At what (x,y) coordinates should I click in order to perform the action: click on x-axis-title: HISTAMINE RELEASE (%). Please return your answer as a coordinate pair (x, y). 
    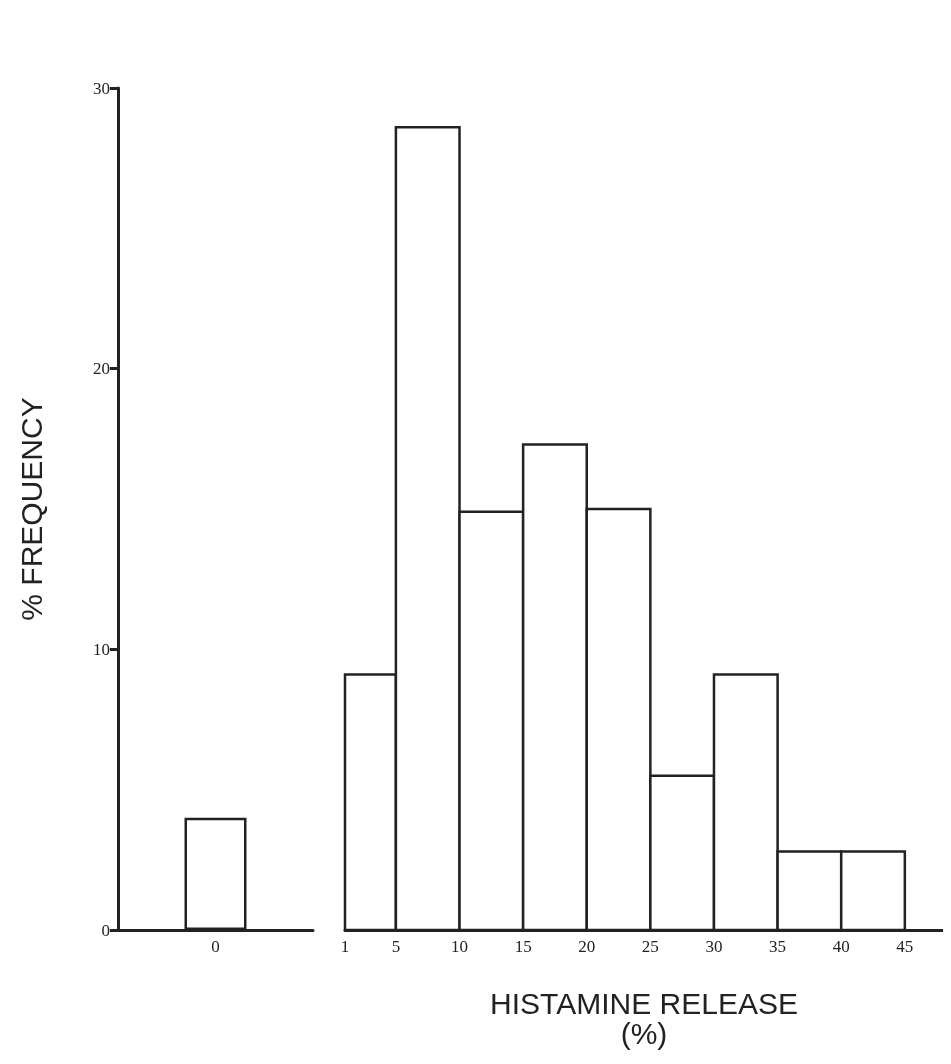
    Looking at the image, I should click on (644, 1018).